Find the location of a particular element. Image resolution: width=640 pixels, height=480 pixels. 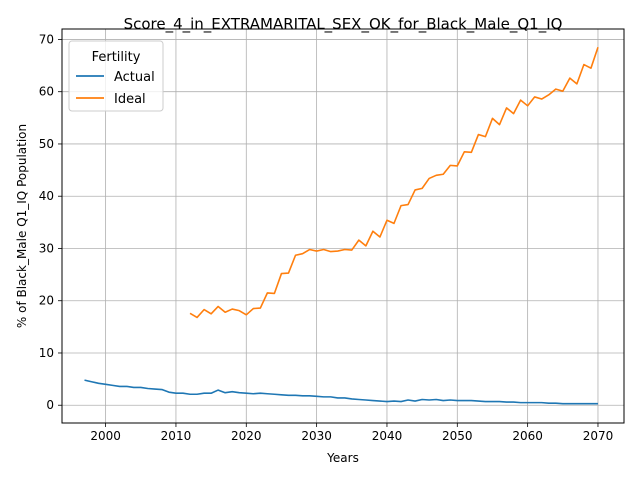

y-tick-label: 0 is located at coordinates (50, 405).